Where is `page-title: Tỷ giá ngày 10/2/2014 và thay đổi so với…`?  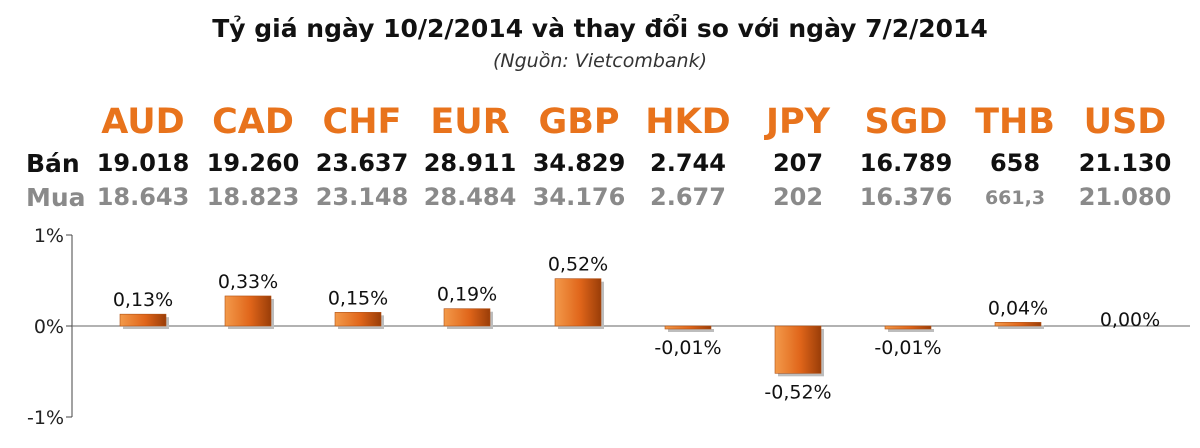
page-title: Tỷ giá ngày 10/2/2014 và thay đổi so với… is located at coordinates (600, 28).